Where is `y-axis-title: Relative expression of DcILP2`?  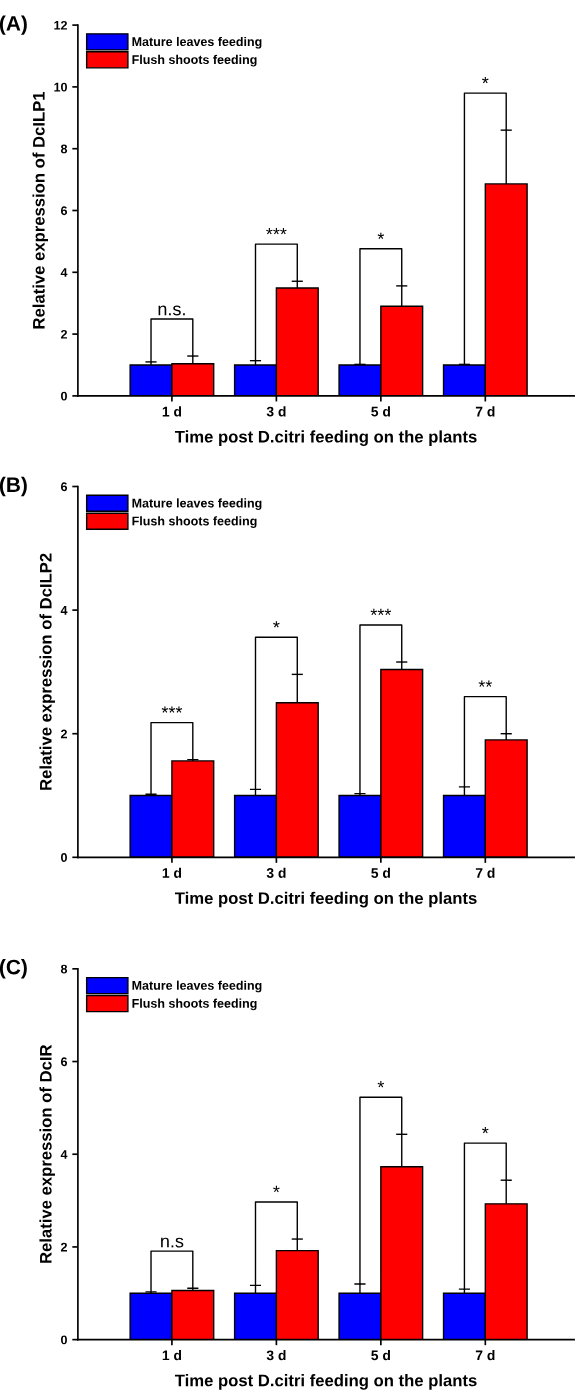
y-axis-title: Relative expression of DcILP2 is located at coordinates (47, 671).